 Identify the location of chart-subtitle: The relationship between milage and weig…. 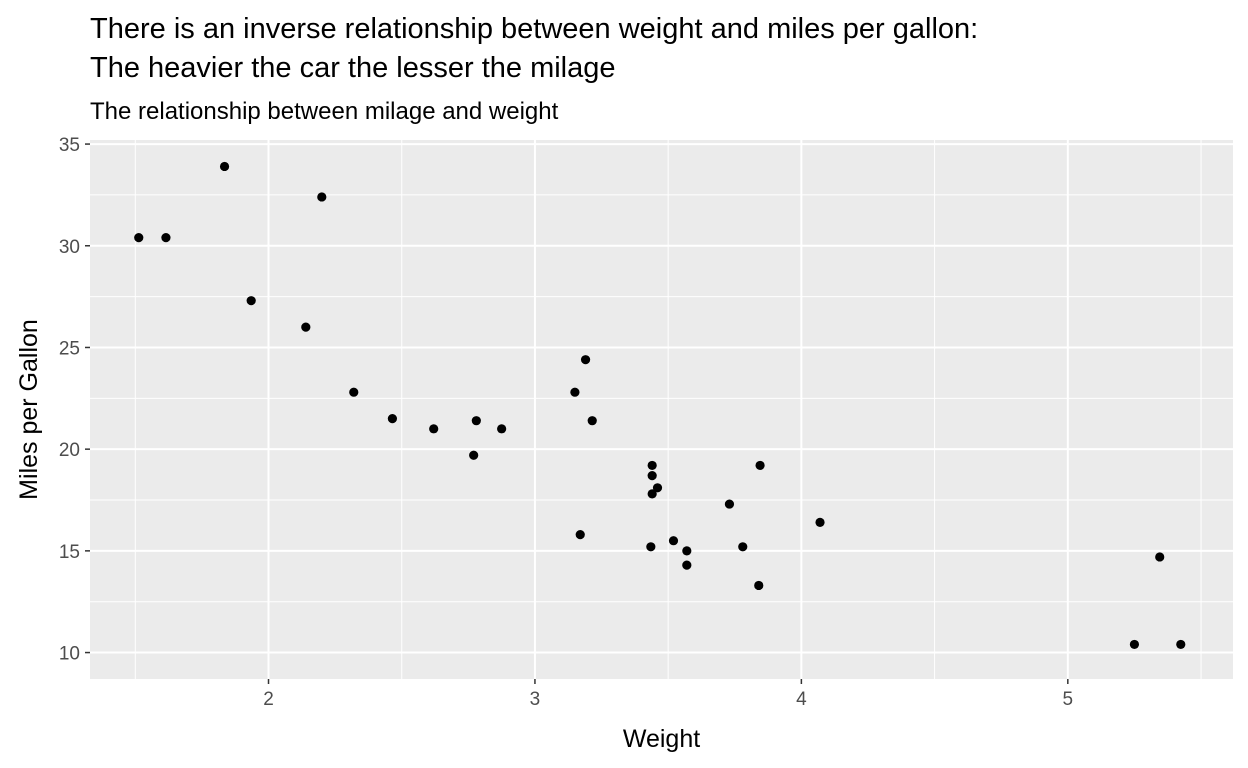
(324, 111).